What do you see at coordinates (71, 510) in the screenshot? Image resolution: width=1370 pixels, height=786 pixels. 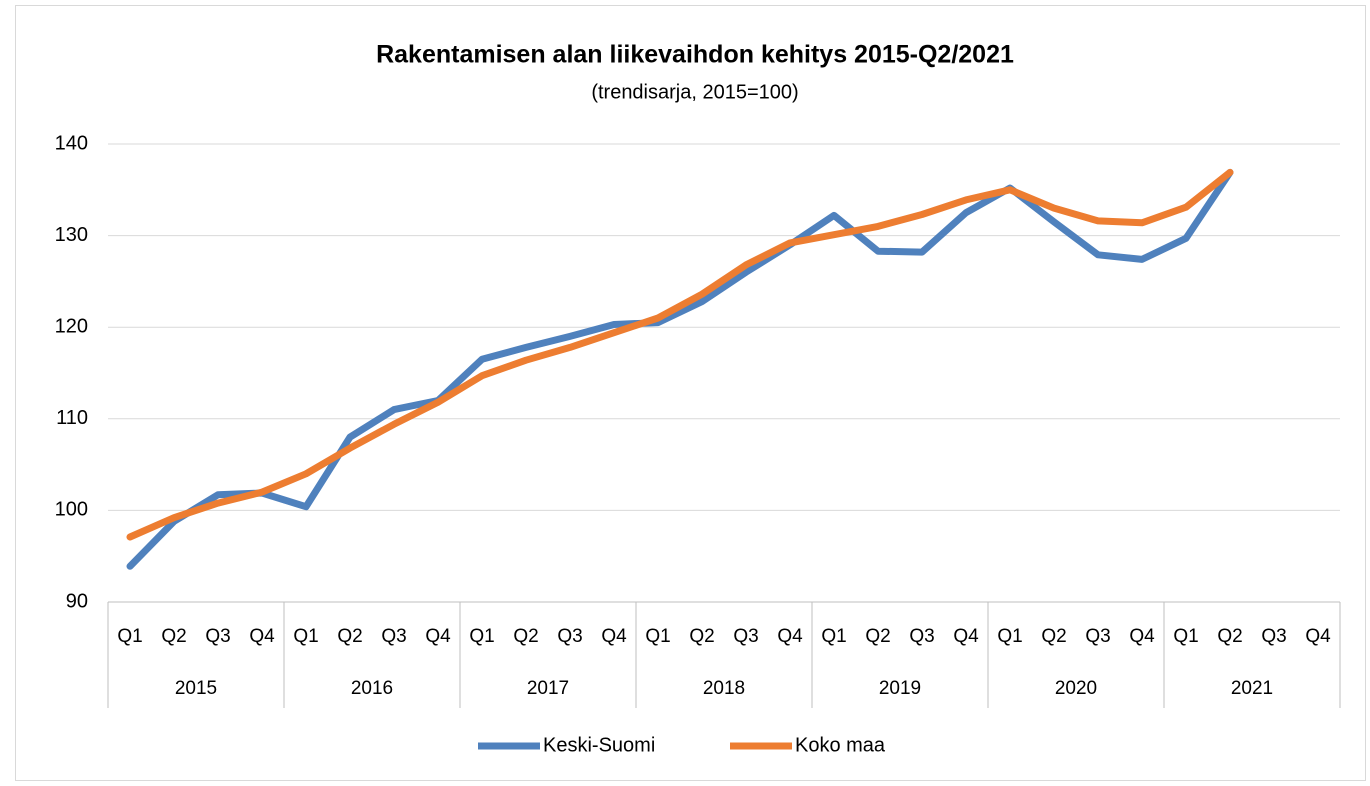 I see `y-tick-label: 100` at bounding box center [71, 510].